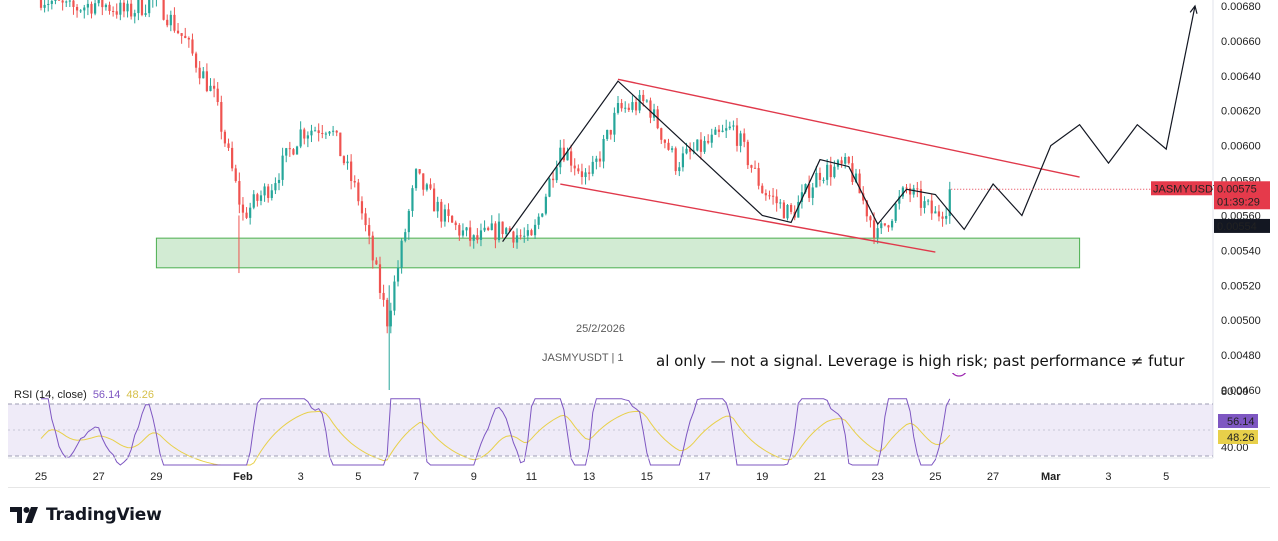 The height and width of the screenshot is (541, 1278). Describe the element at coordinates (878, 477) in the screenshot. I see `time-tick-label: 23` at that location.